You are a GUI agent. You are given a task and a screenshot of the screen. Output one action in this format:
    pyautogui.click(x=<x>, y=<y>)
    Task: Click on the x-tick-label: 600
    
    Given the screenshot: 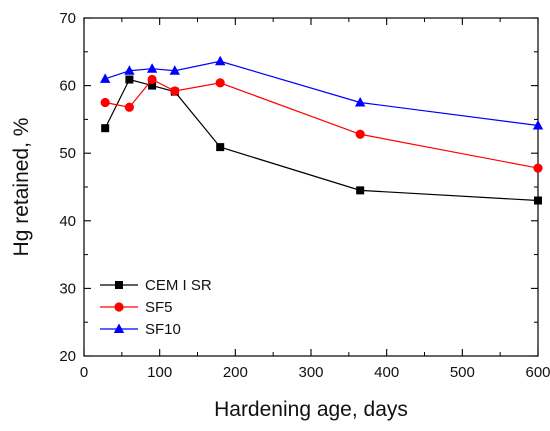 What is the action you would take?
    pyautogui.click(x=537, y=372)
    